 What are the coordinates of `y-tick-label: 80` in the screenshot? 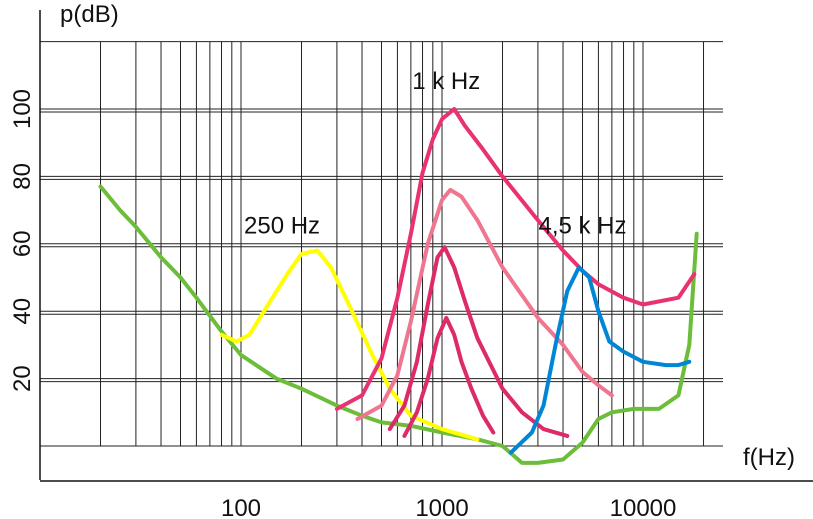 It's located at (22, 176).